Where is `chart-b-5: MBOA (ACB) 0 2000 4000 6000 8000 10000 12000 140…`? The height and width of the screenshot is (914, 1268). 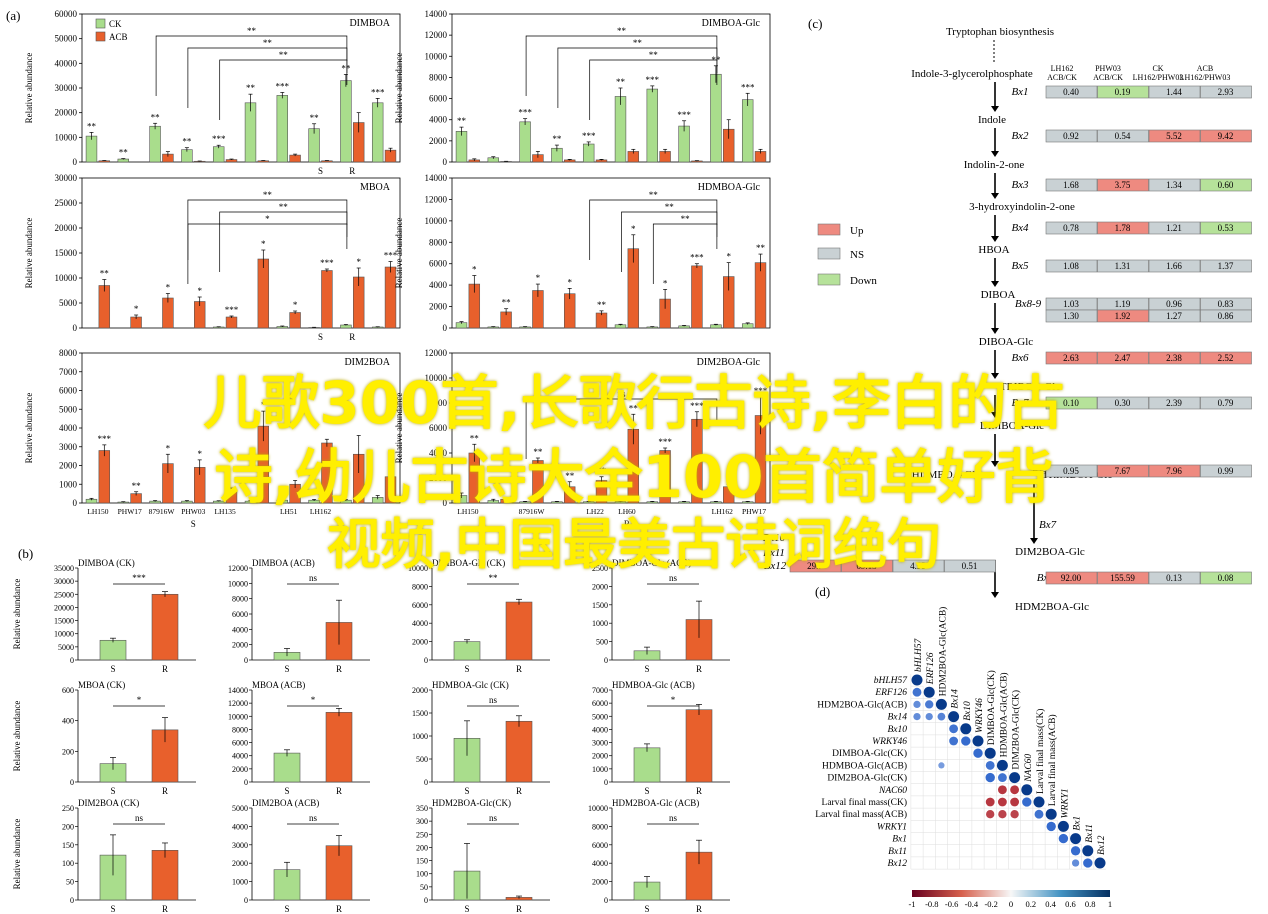 chart-b-5: MBOA (ACB) 0 2000 4000 6000 8000 10000 12000 140… is located at coordinates (299, 738).